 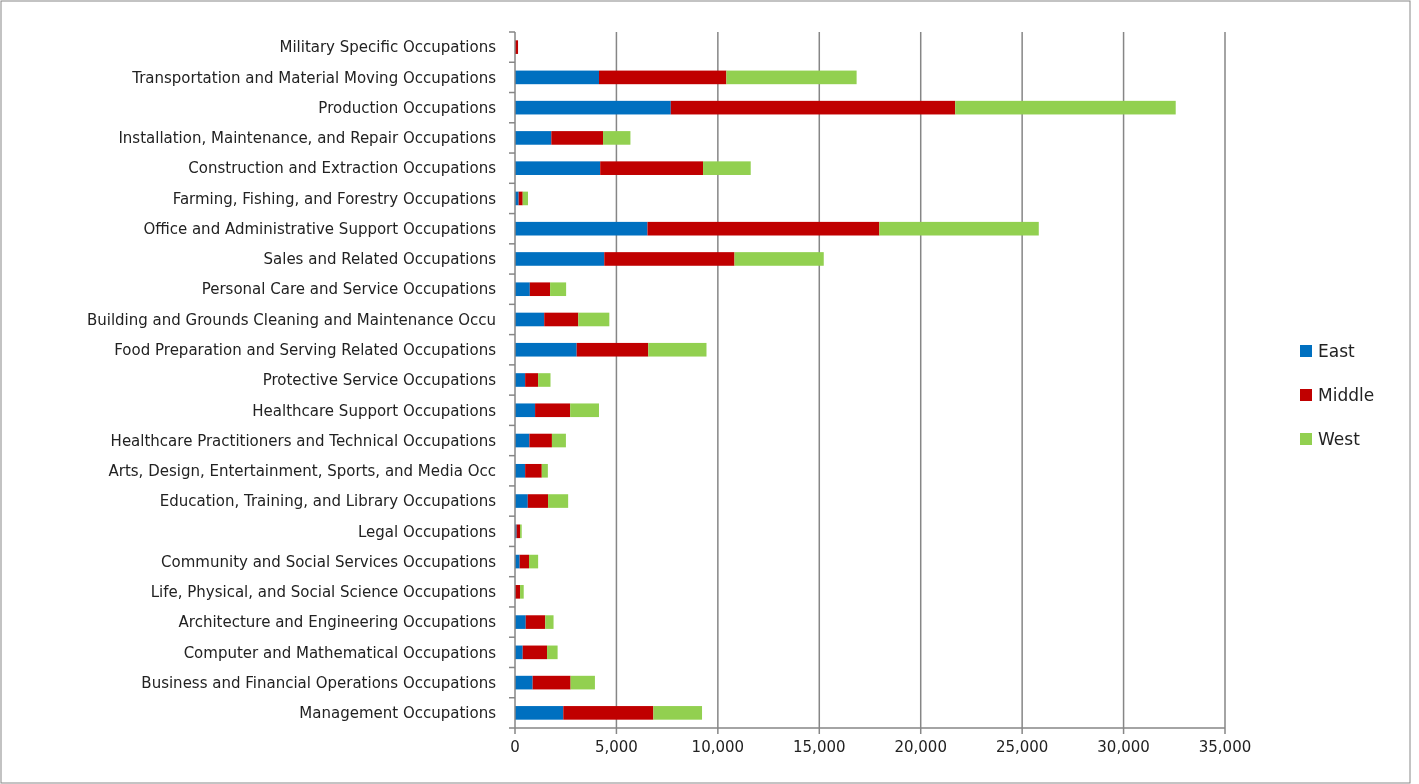 What do you see at coordinates (319, 682) in the screenshot?
I see `y-tick-label: Business and Financial Operations Occupations` at bounding box center [319, 682].